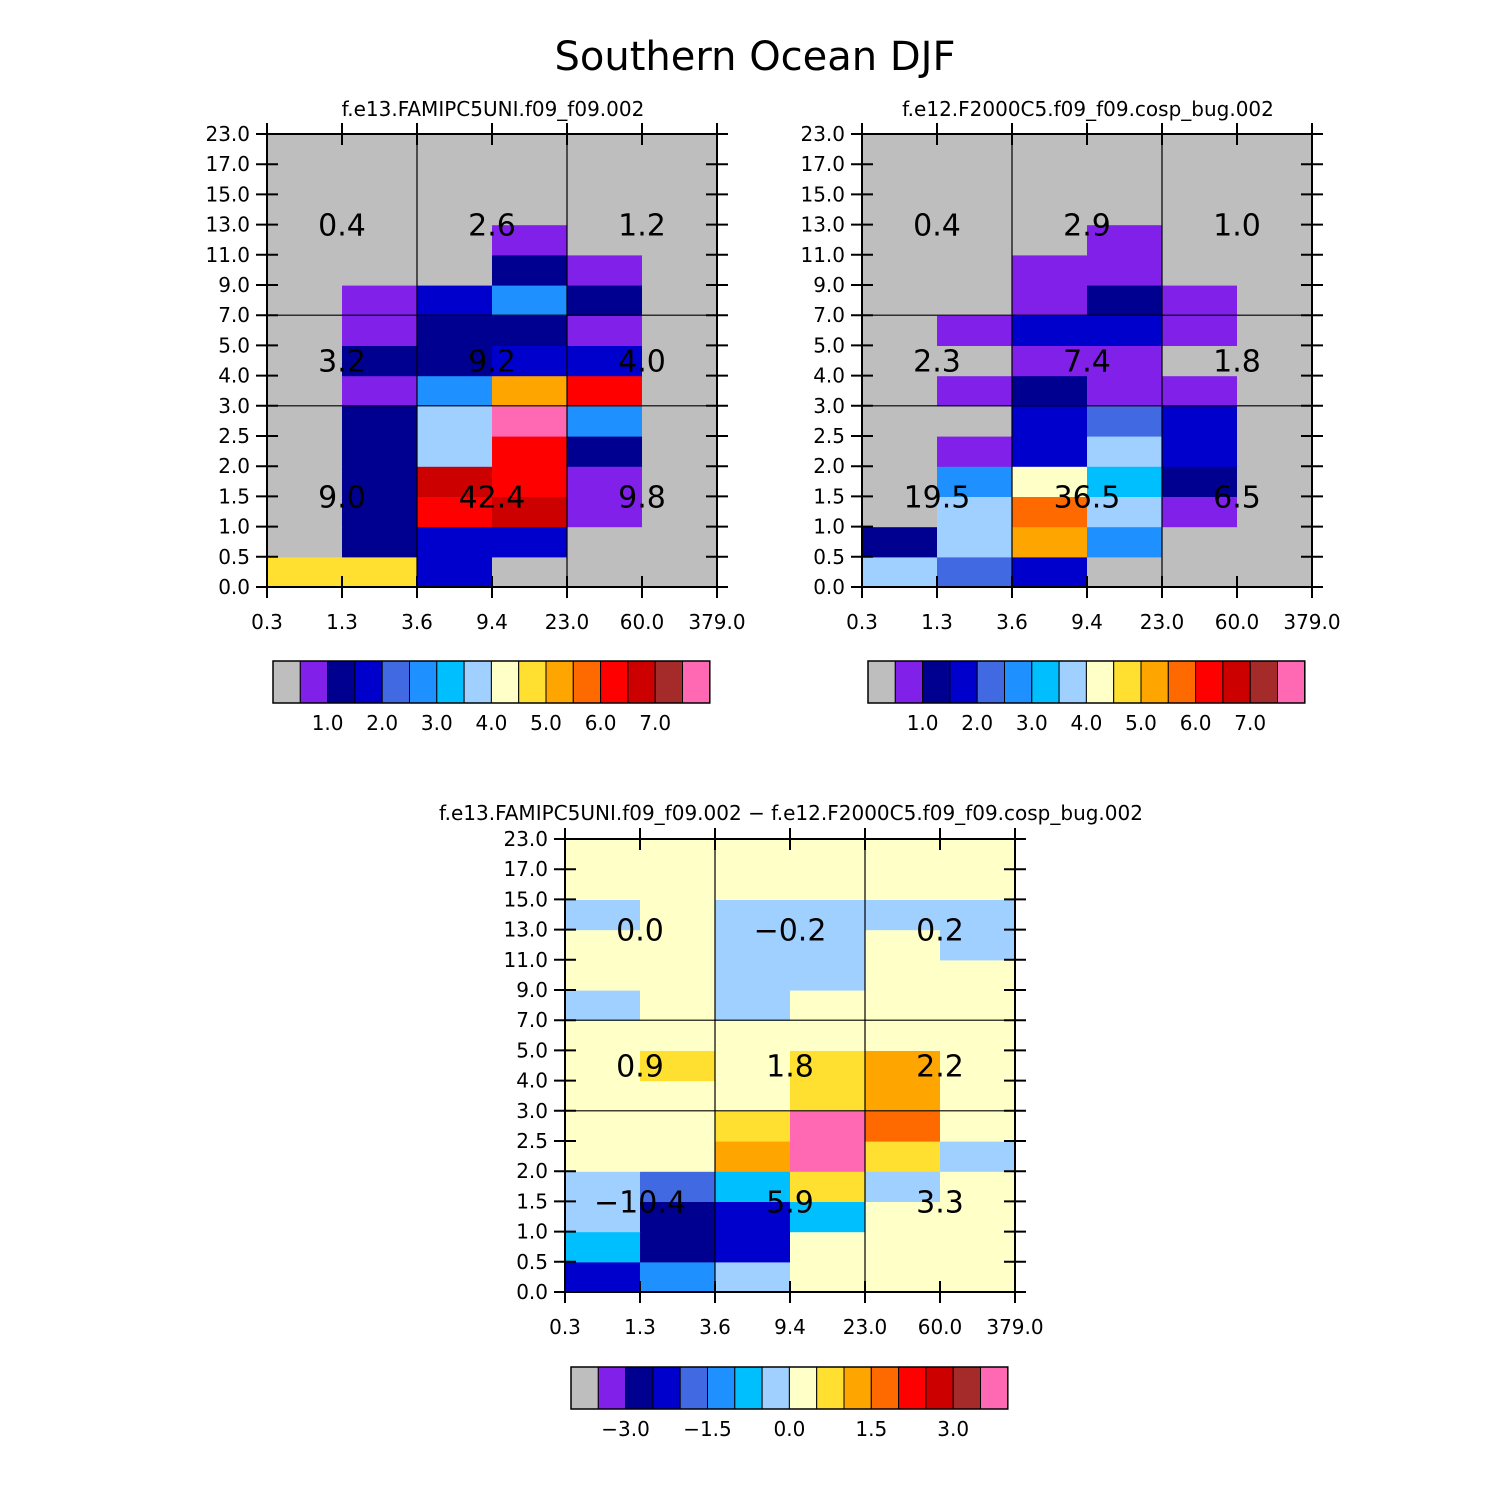 The height and width of the screenshot is (1510, 1510). I want to click on y-tick-label: 13.0, so click(525, 930).